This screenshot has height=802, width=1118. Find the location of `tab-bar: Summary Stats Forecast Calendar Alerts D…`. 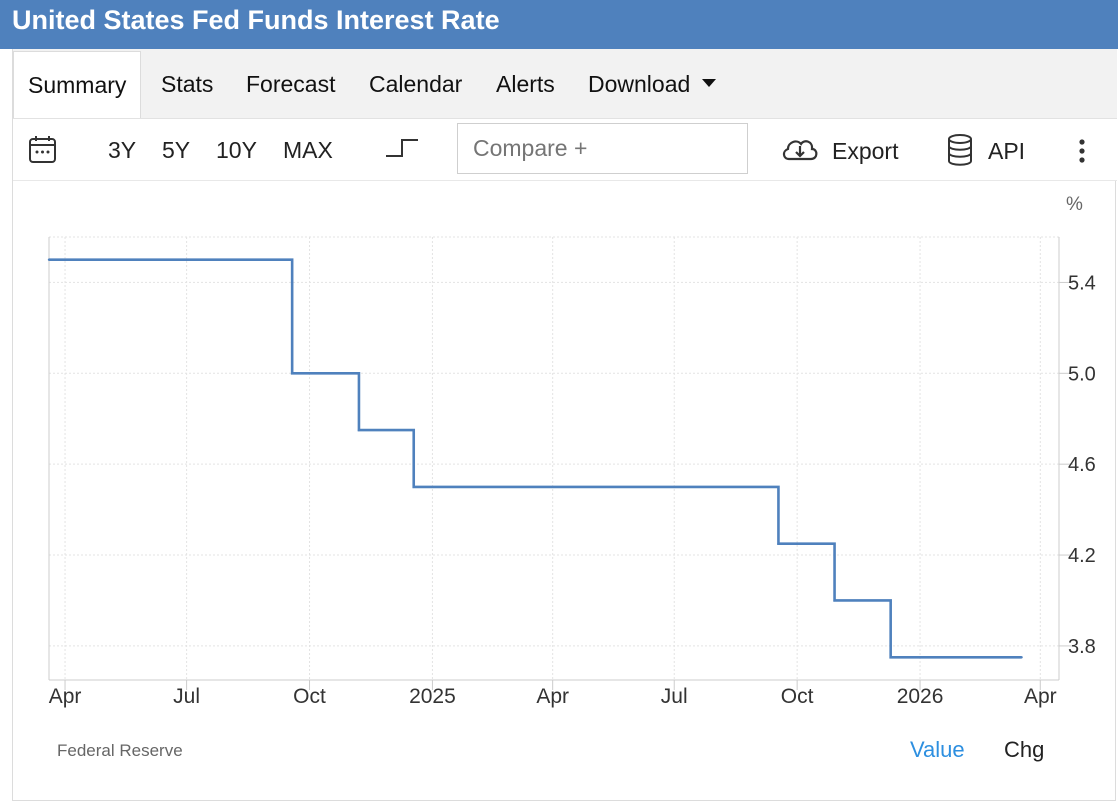

tab-bar: Summary Stats Forecast Calendar Alerts D… is located at coordinates (565, 84).